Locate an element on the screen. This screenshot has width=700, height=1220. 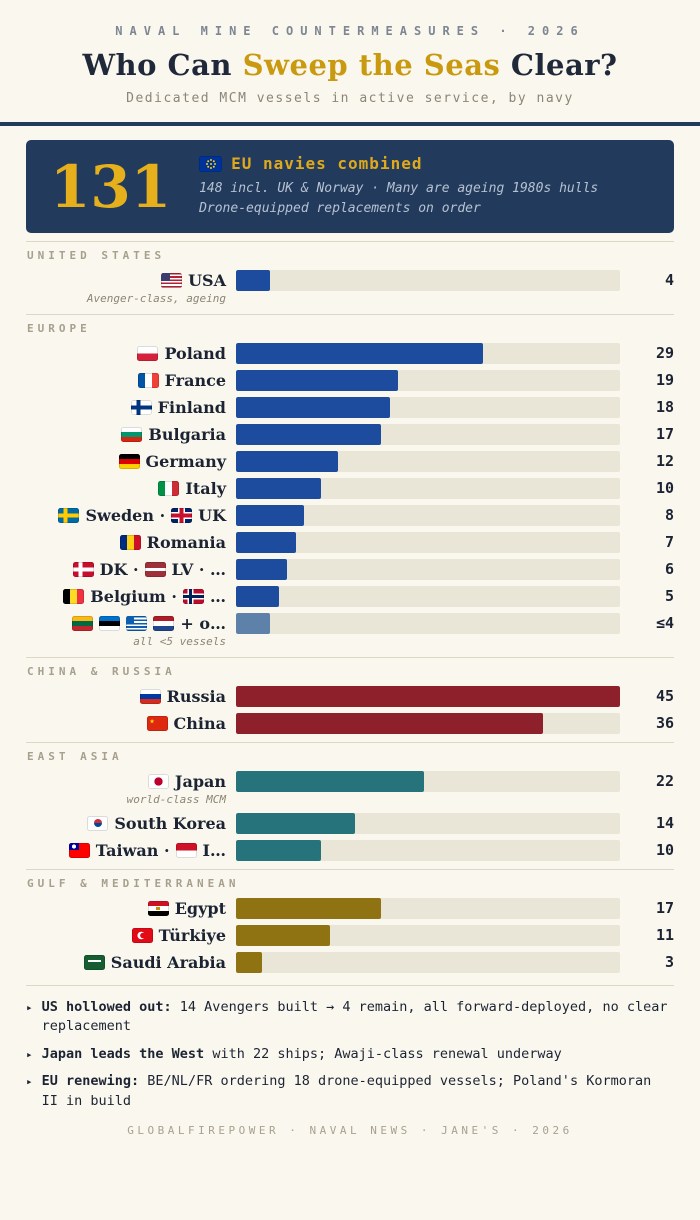
bar-value: 18 is located at coordinates (664, 407).